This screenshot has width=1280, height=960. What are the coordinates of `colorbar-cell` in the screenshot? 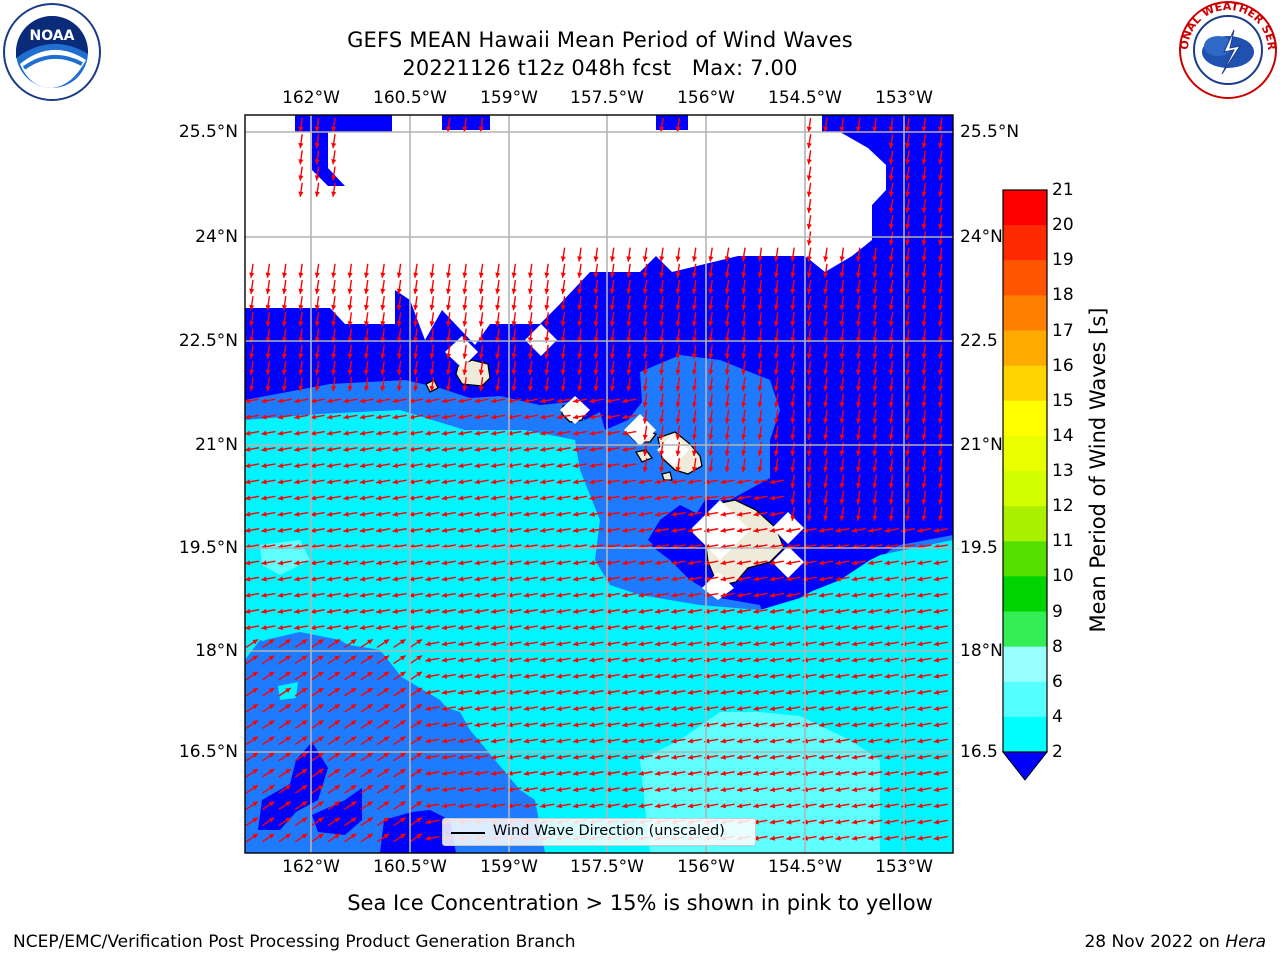 It's located at (1025, 313).